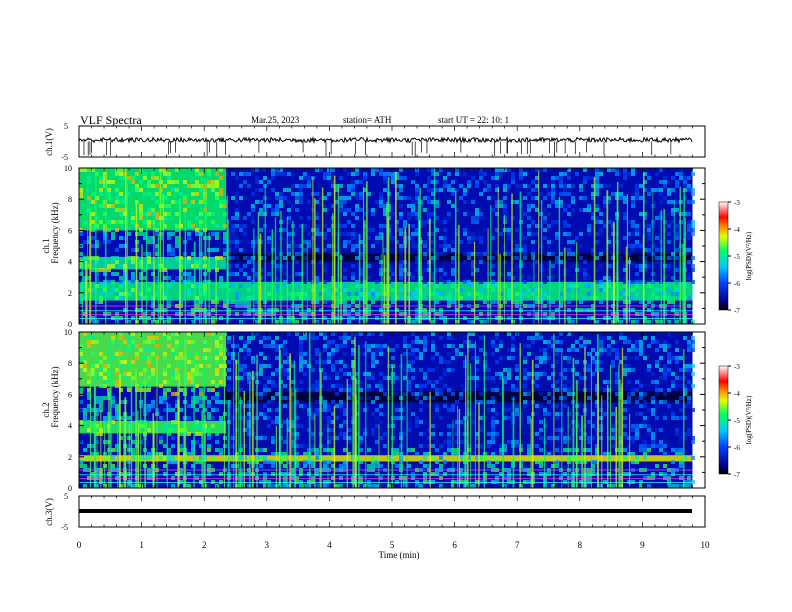 This screenshot has width=792, height=612. What do you see at coordinates (70, 394) in the screenshot?
I see `ch2_spec-ytick-label: 6` at bounding box center [70, 394].